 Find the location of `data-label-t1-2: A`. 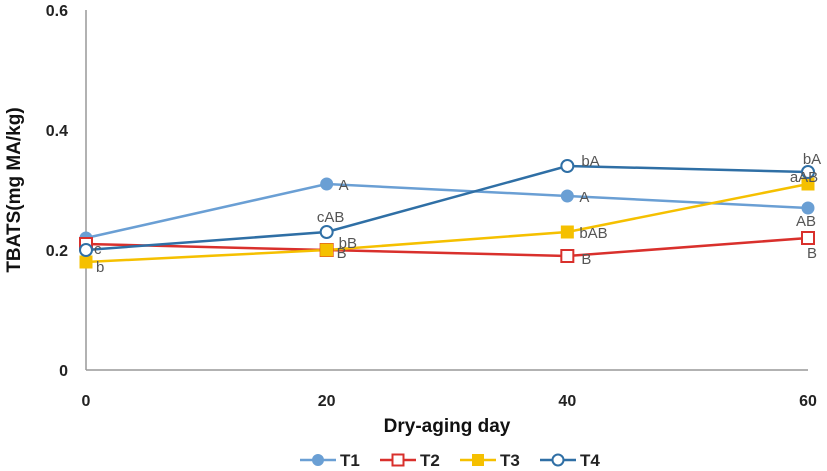

data-label-t1-2: A is located at coordinates (584, 197).